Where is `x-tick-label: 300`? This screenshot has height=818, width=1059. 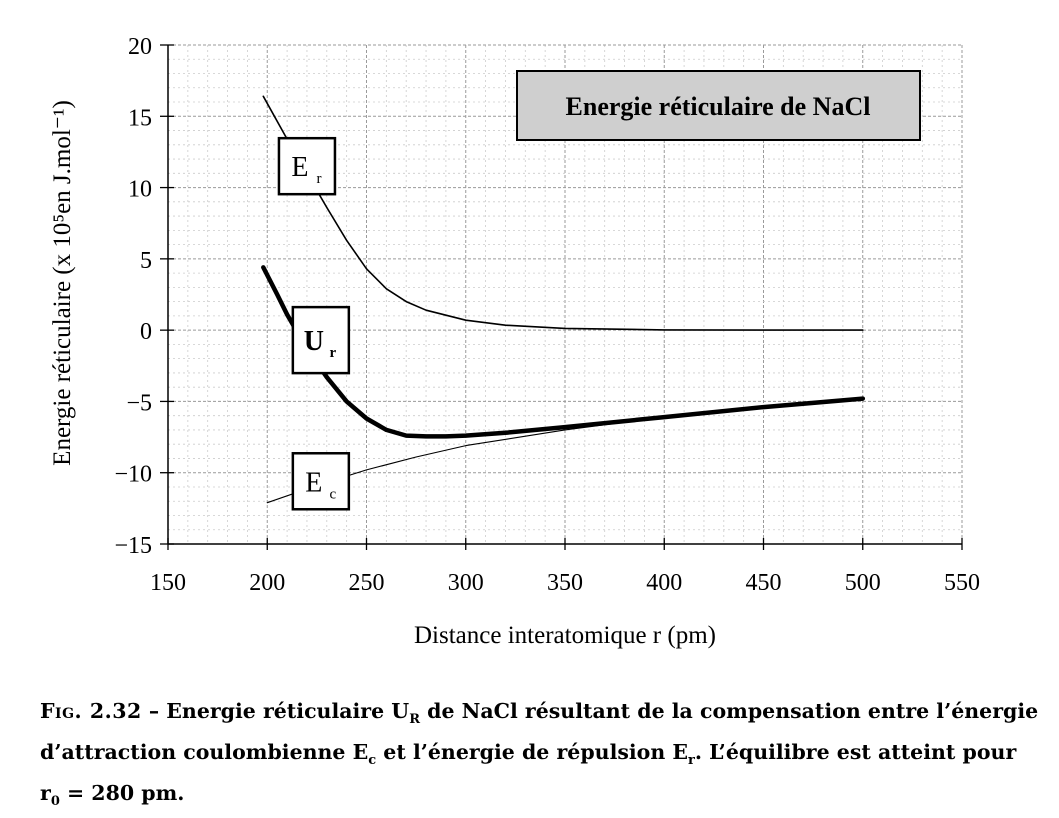
x-tick-label: 300 is located at coordinates (466, 583).